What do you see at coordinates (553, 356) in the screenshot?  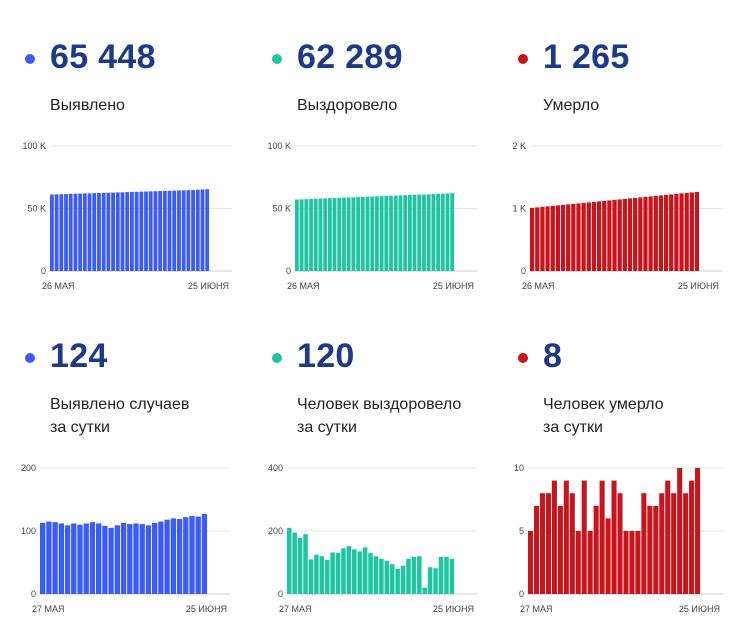 I see `stat-value: 8` at bounding box center [553, 356].